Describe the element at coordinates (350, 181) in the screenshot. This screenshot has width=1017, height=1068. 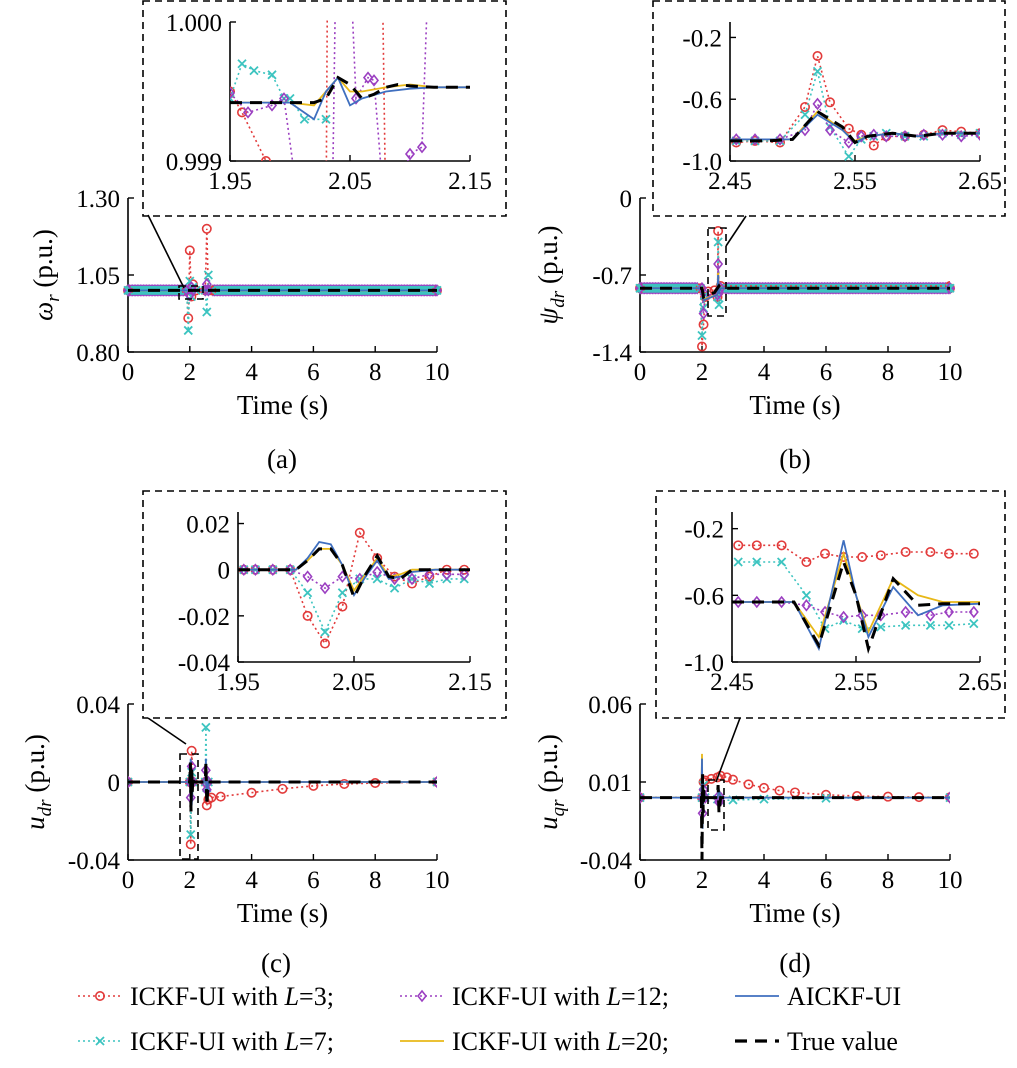
I see `panel-a-inset-x-tick-label: 2.05` at that location.